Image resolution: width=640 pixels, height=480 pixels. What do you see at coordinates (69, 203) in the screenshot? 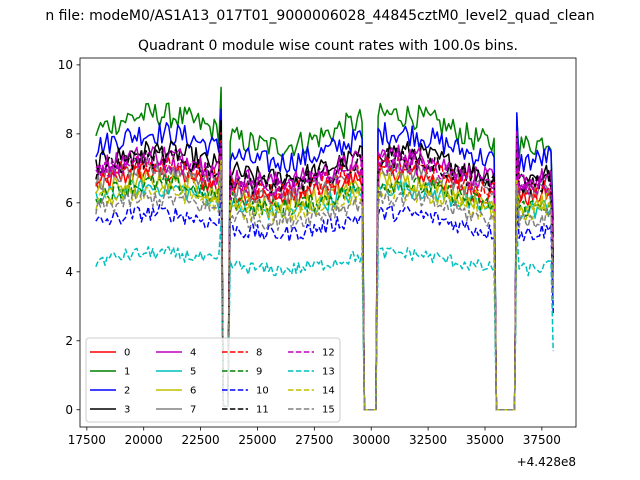
I see `y-tick-label: 6` at bounding box center [69, 203].